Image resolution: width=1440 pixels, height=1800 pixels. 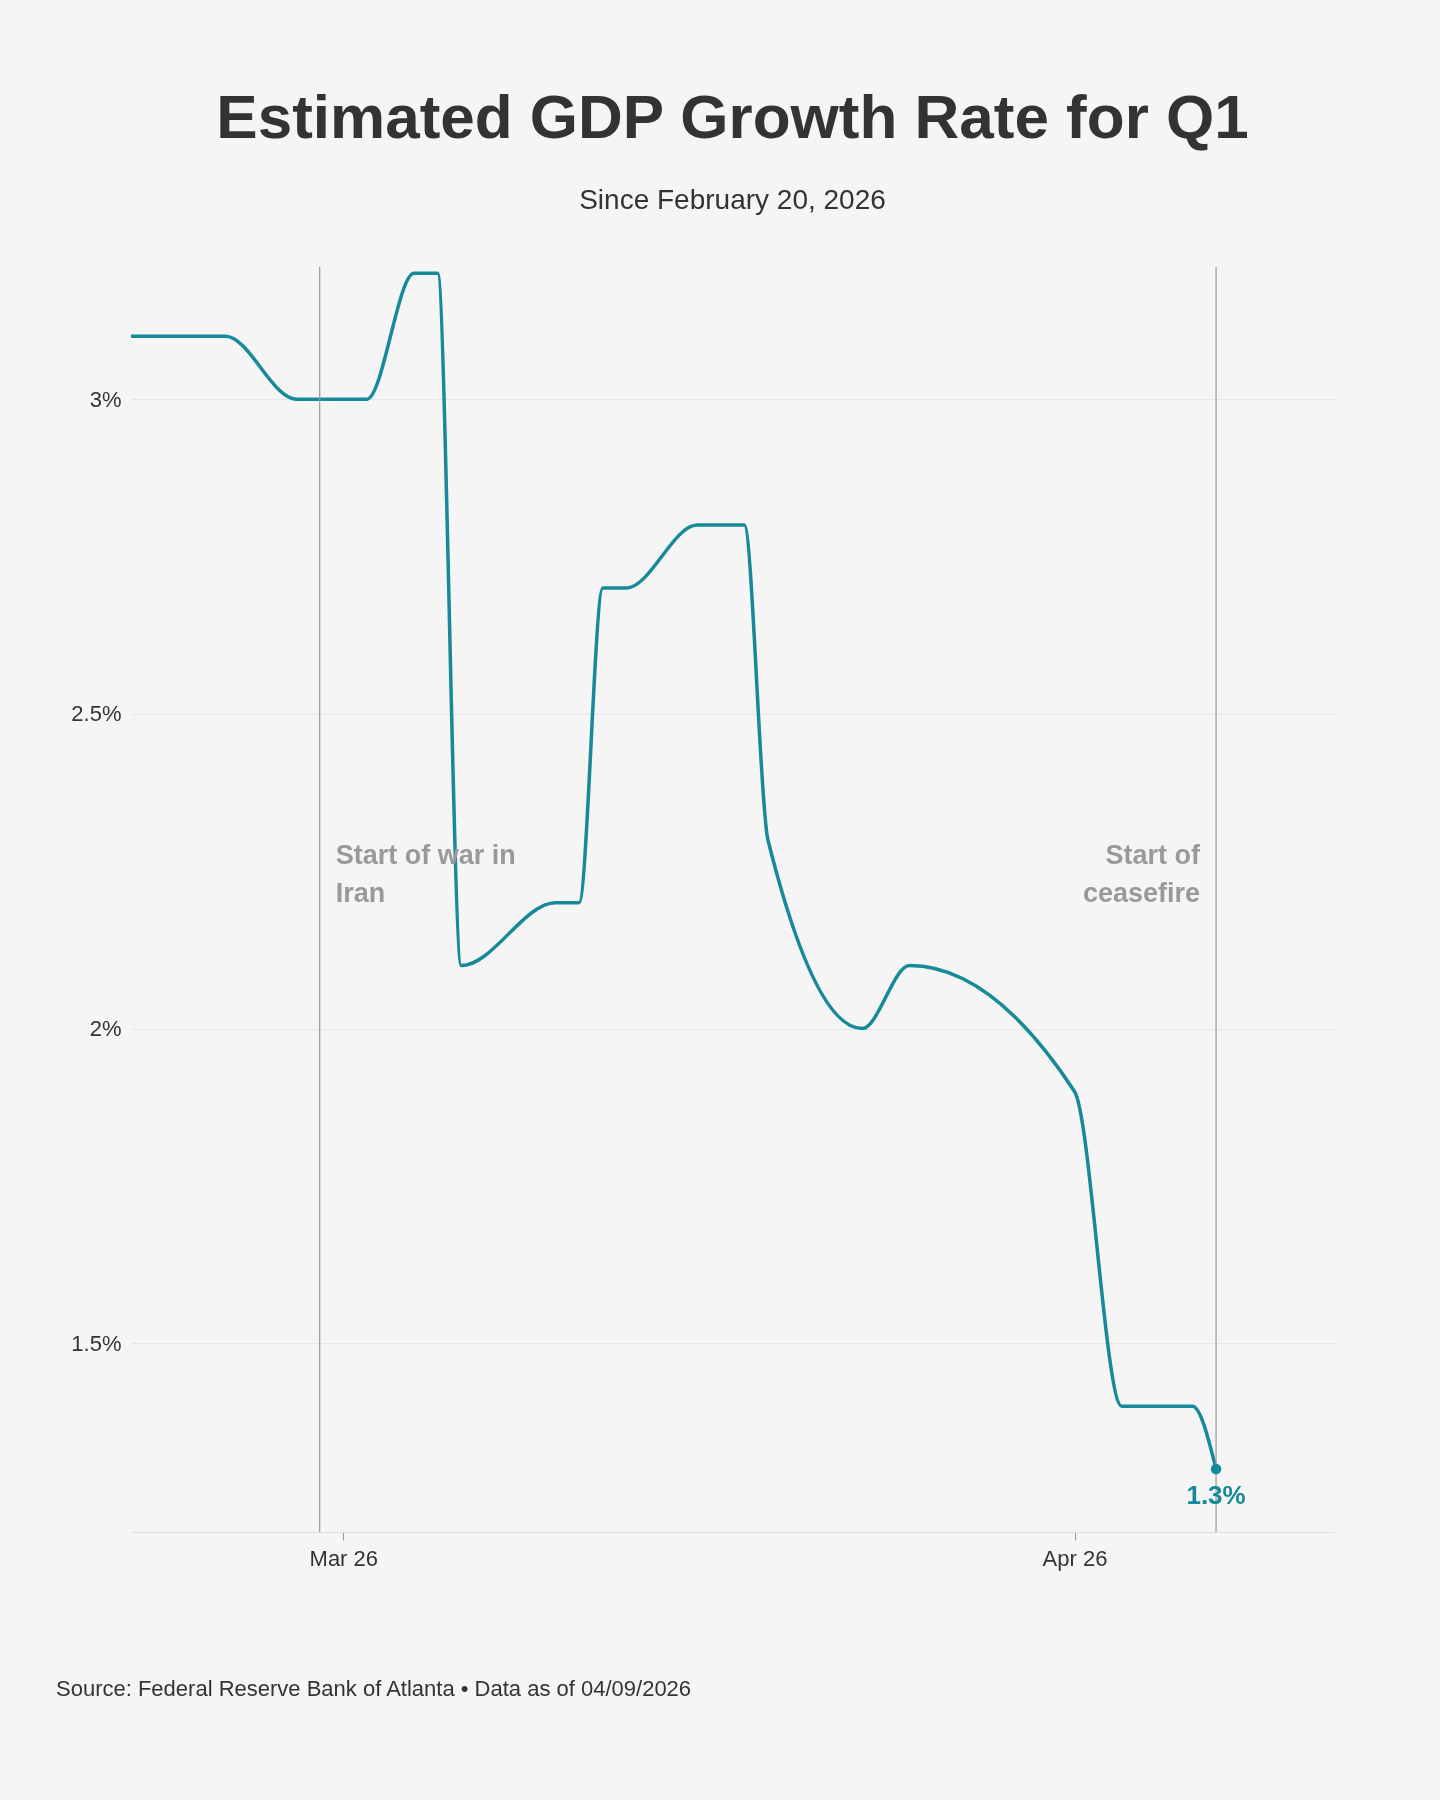 What do you see at coordinates (105, 399) in the screenshot?
I see `y-tick-label: 3%` at bounding box center [105, 399].